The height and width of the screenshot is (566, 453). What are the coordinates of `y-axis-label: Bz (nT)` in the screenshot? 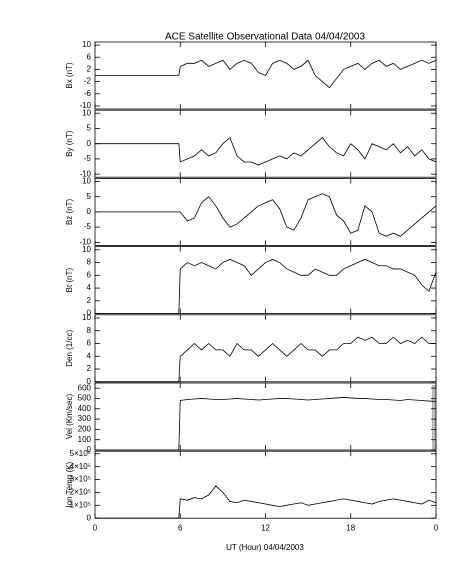 It's located at (69, 211).